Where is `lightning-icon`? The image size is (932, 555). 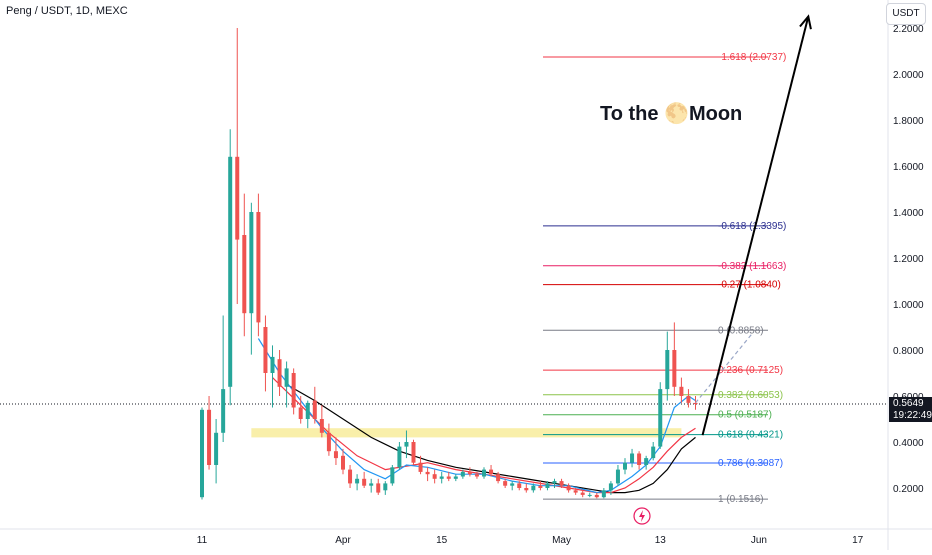
lightning-icon is located at coordinates (642, 516).